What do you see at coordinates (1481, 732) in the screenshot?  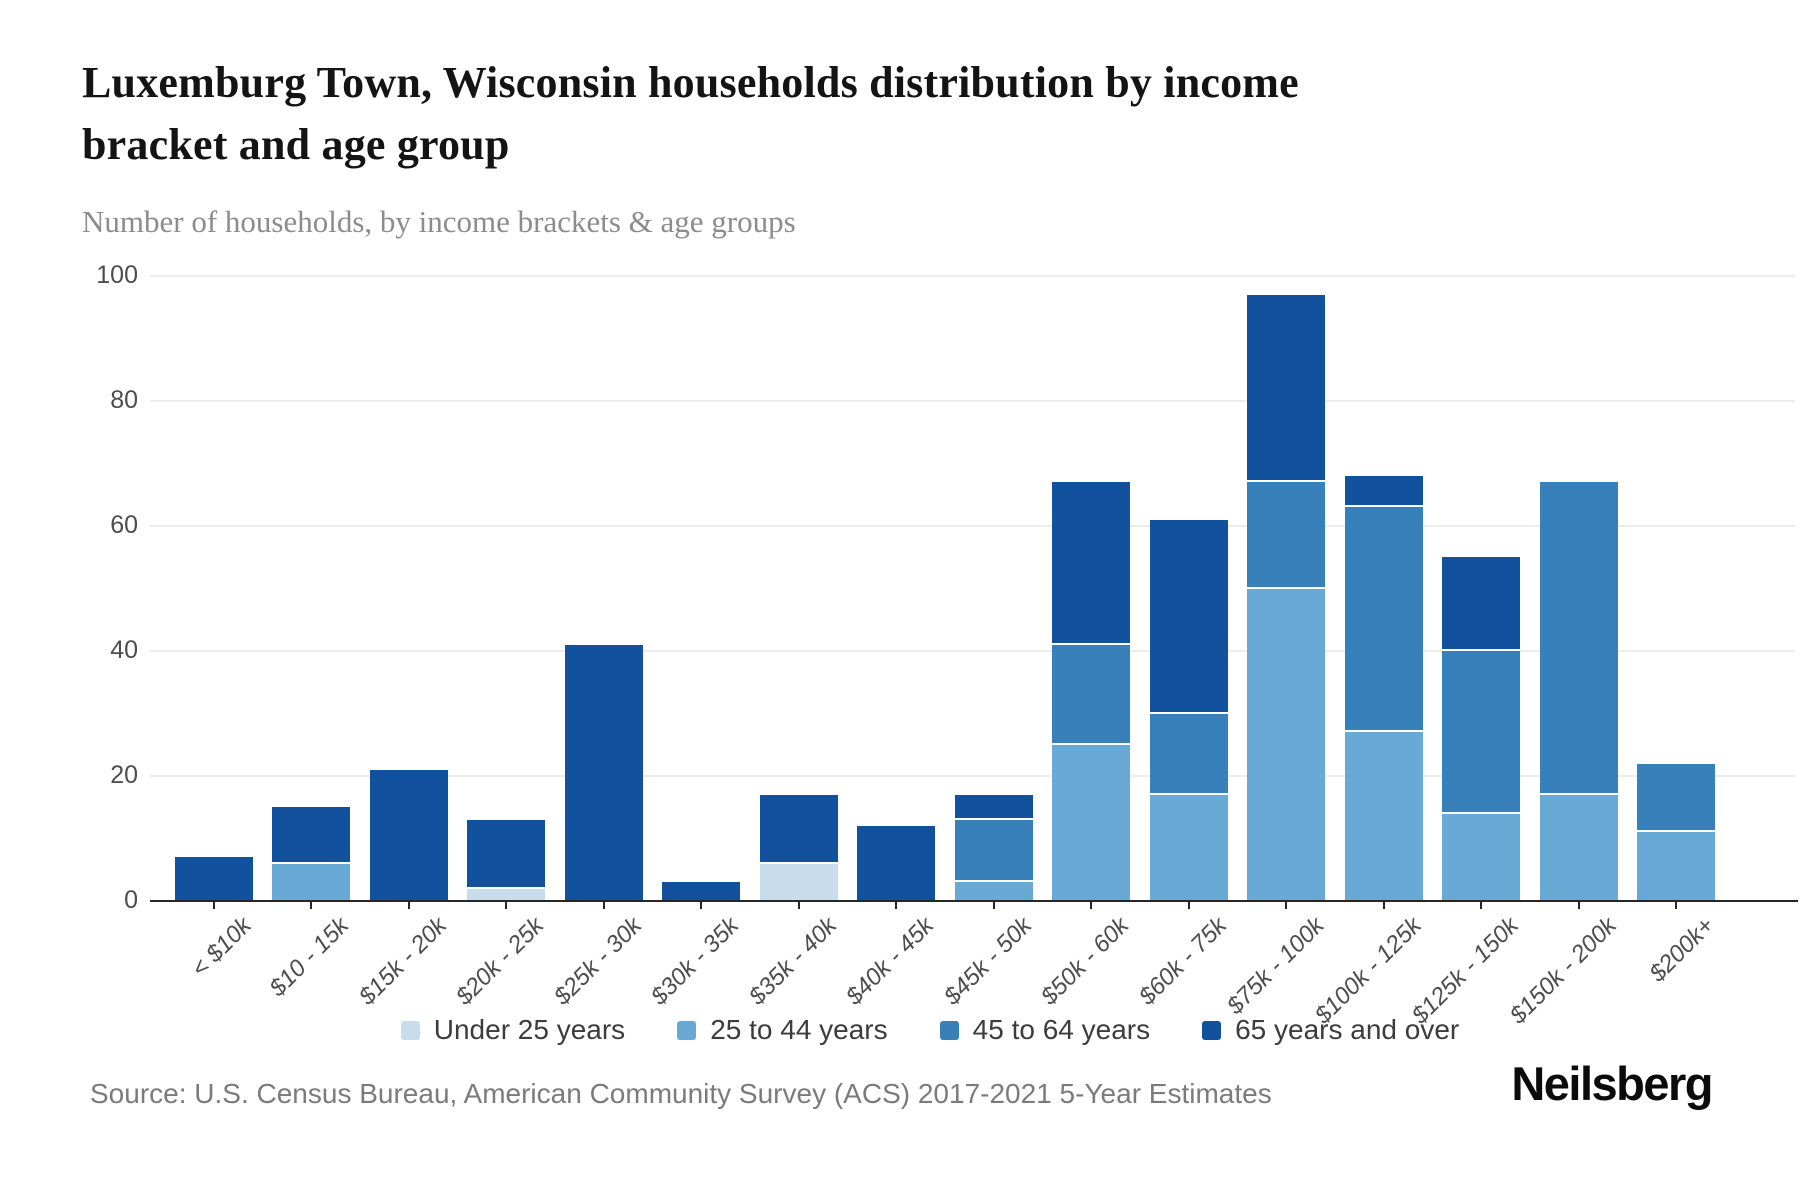 I see `bar-segment-$125k - 150k-45 to 64 years` at bounding box center [1481, 732].